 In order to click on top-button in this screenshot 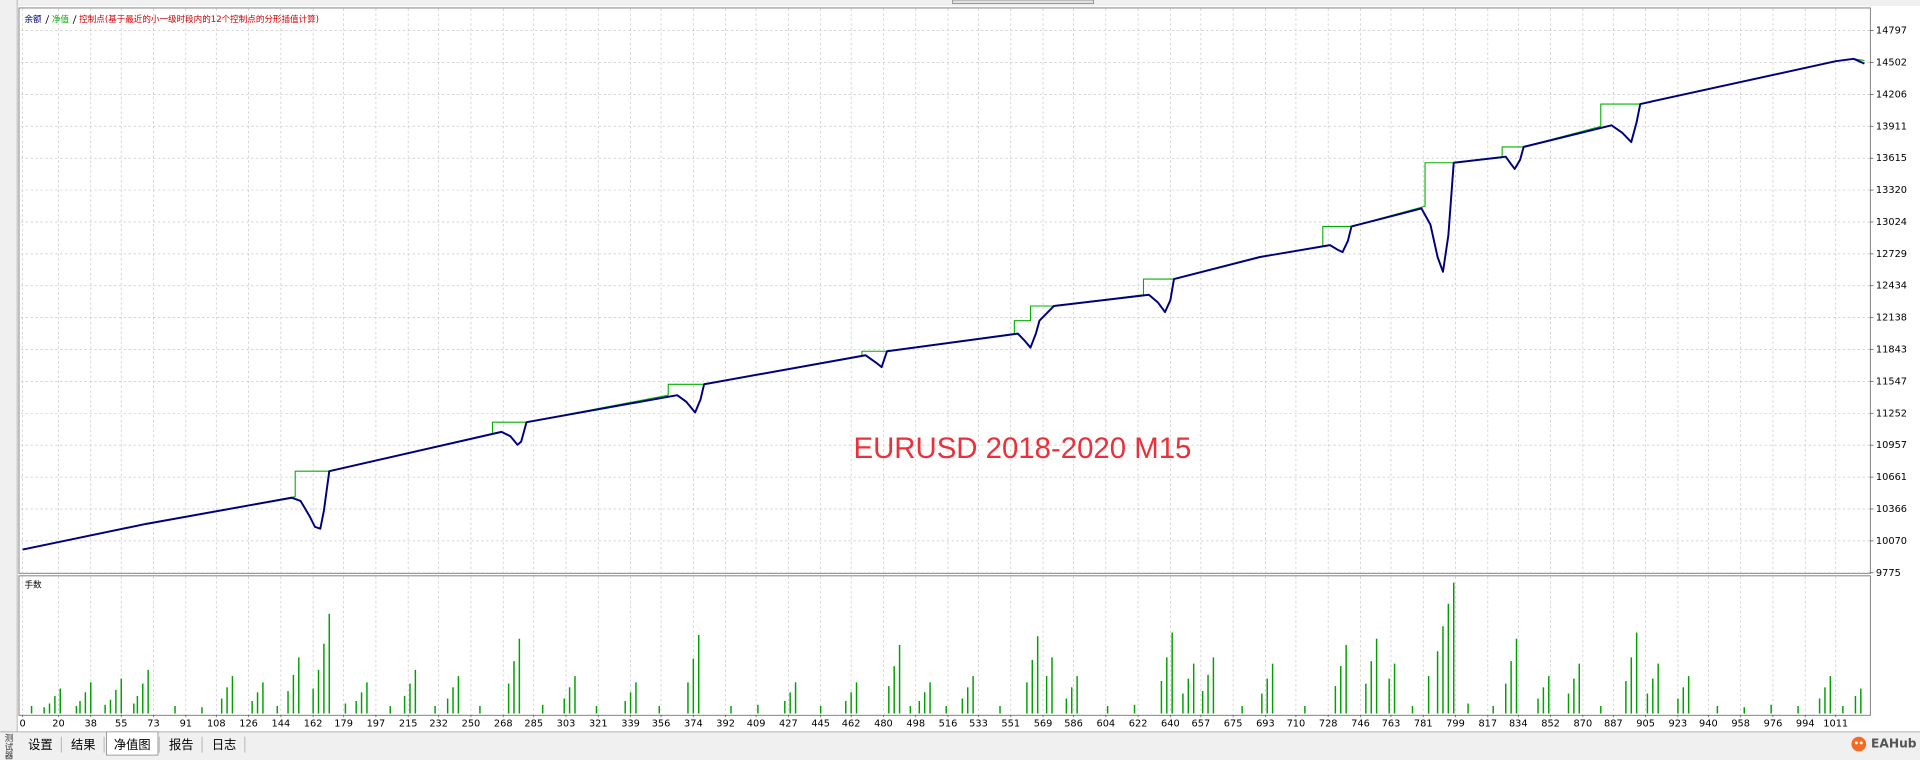, I will do `click(1023, 2)`.